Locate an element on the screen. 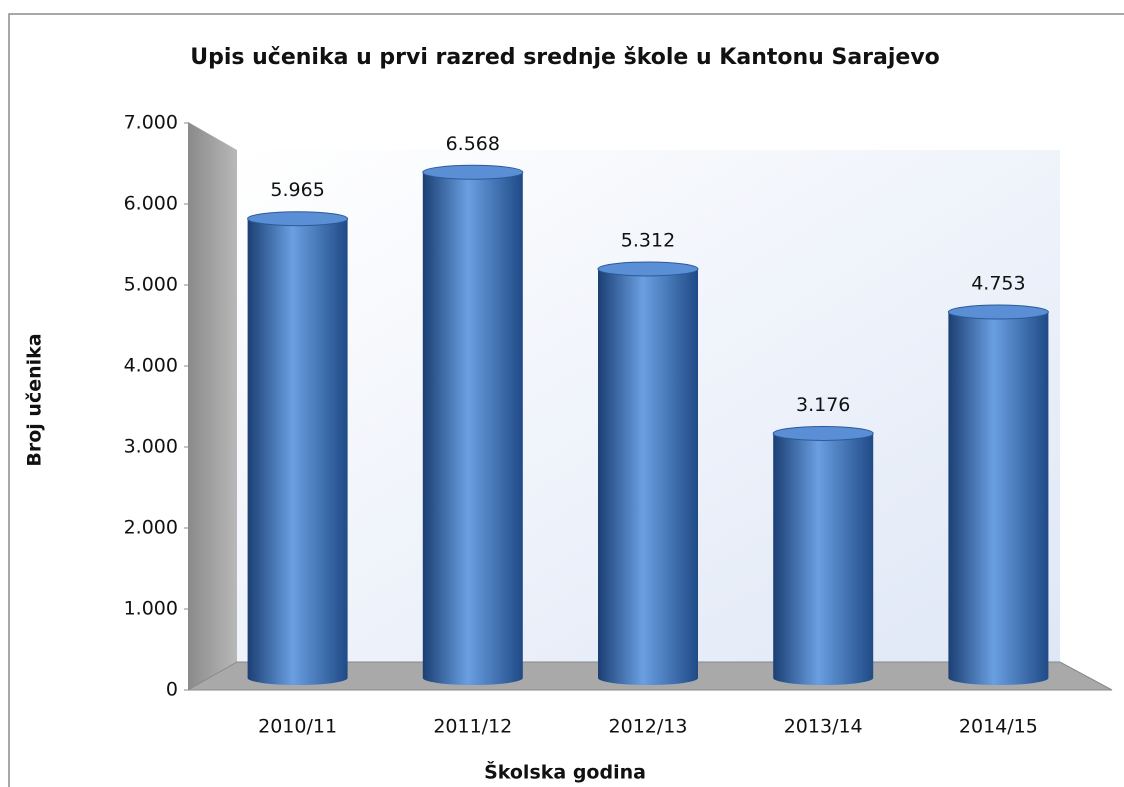 The width and height of the screenshot is (1124, 787). y-tick-label: 1.000 is located at coordinates (151, 609).